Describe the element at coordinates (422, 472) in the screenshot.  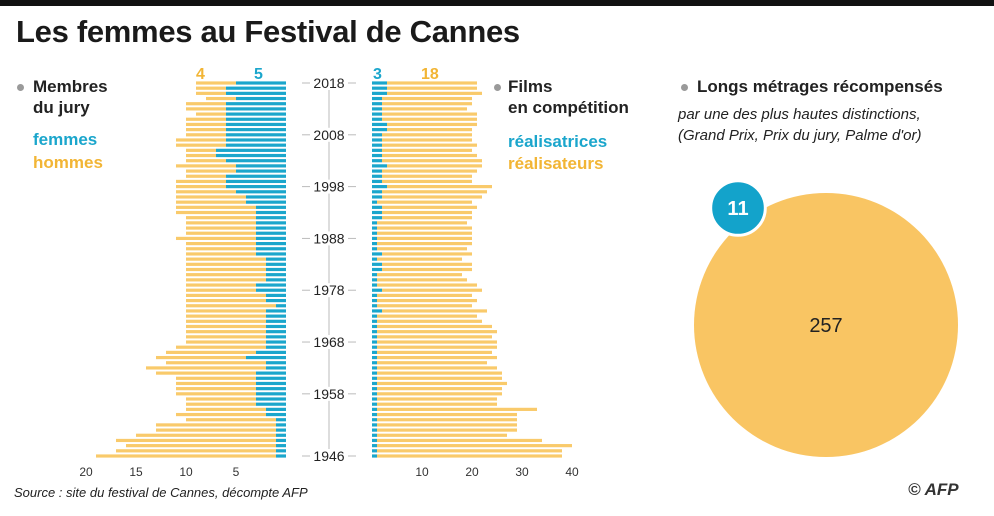
I see `films-x-tick-label: 10` at that location.